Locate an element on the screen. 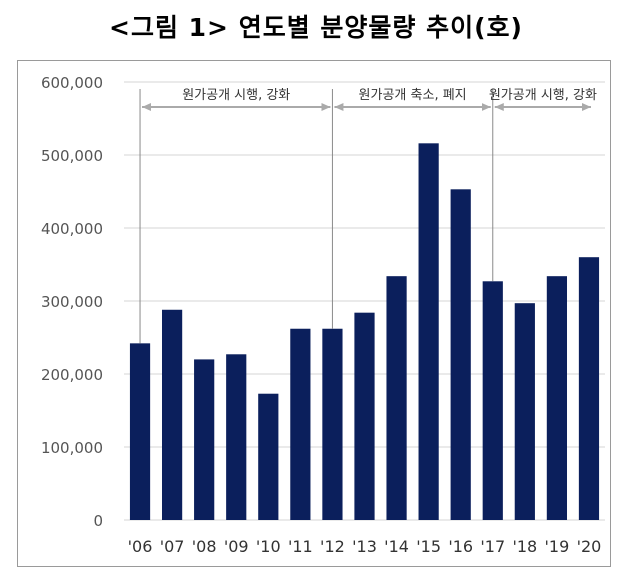 The width and height of the screenshot is (632, 572). x-tick-label: '13 is located at coordinates (364, 546).